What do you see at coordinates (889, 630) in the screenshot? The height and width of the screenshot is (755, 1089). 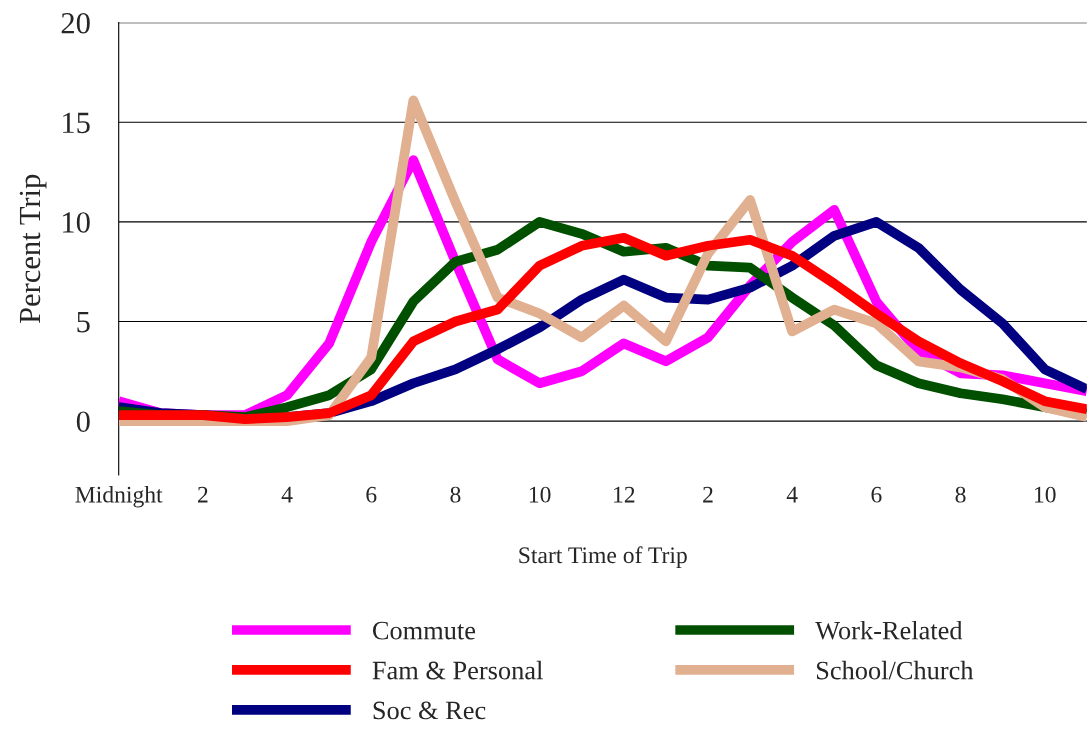 I see `legend-label: Work-Related` at bounding box center [889, 630].